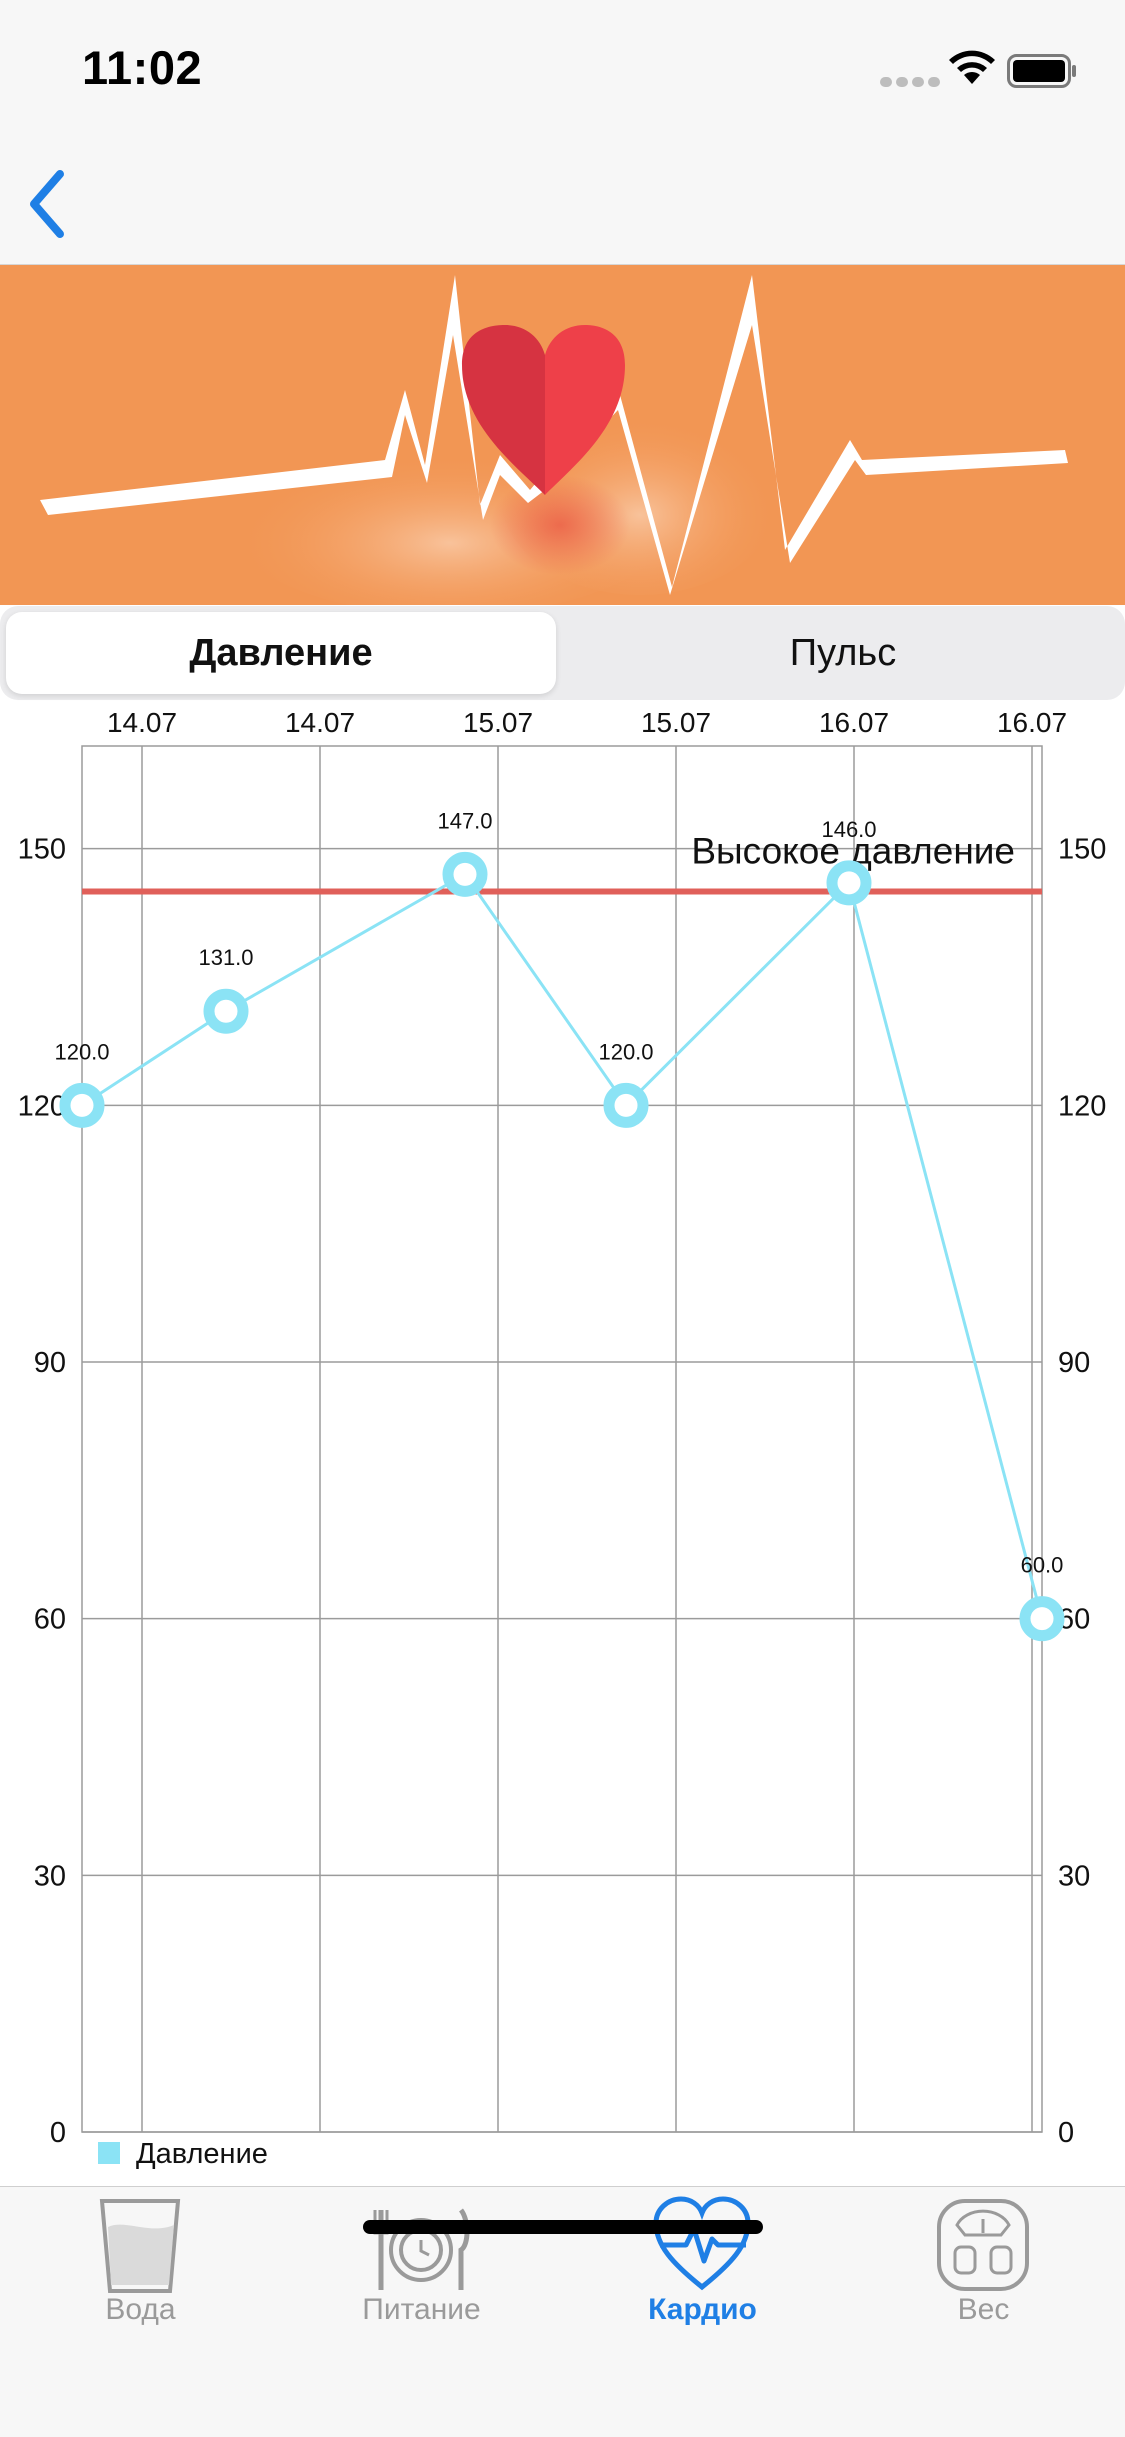 Image resolution: width=1125 pixels, height=2437 pixels. Describe the element at coordinates (58, 2133) in the screenshot. I see `y-tick-label-left: 0` at that location.